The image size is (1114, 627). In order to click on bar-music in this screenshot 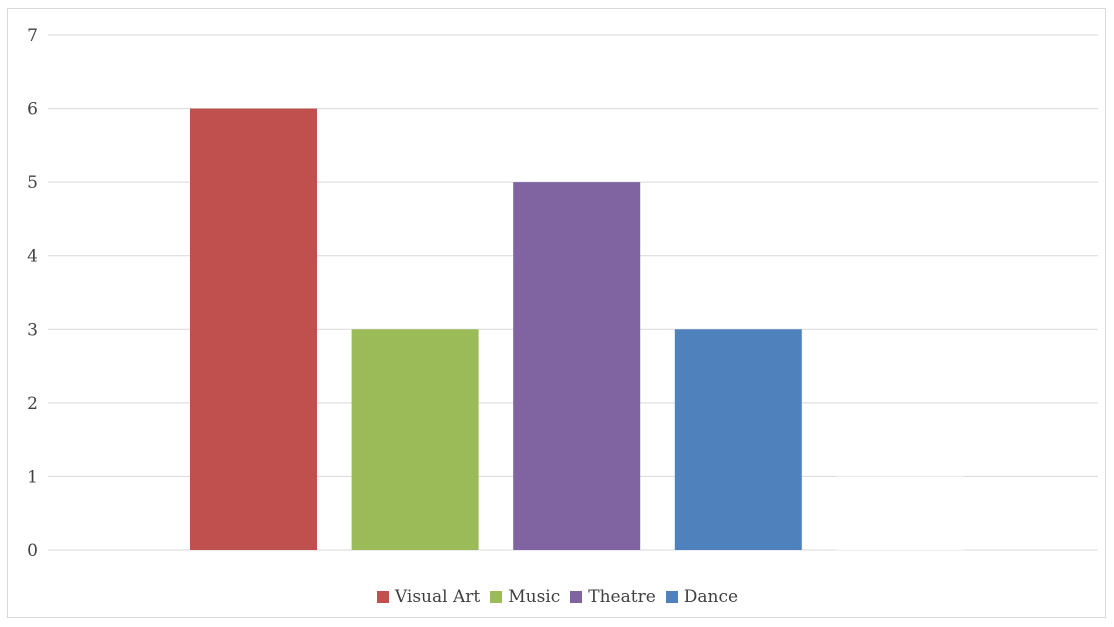, I will do `click(415, 439)`.